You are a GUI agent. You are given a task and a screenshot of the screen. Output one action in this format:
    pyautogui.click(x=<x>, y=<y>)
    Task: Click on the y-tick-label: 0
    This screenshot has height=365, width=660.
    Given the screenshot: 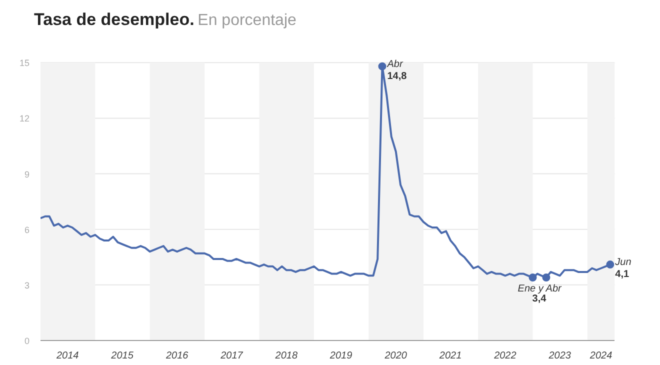 What is the action you would take?
    pyautogui.click(x=27, y=341)
    